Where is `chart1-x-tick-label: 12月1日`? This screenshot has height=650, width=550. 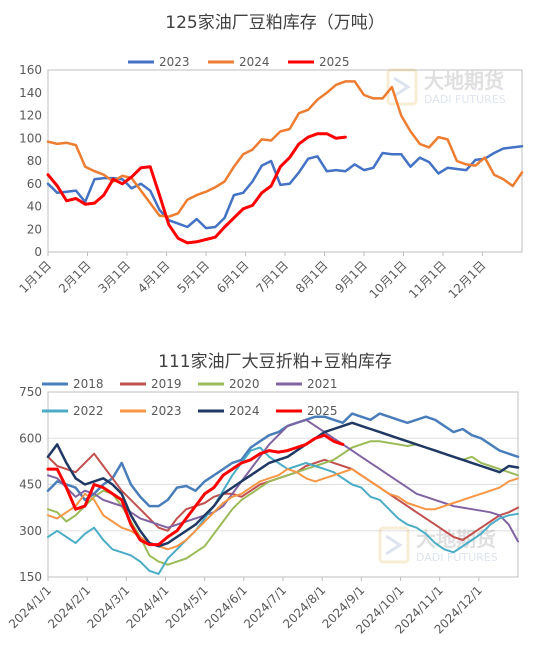 chart1-x-tick-label: 12月1日 is located at coordinates (467, 279).